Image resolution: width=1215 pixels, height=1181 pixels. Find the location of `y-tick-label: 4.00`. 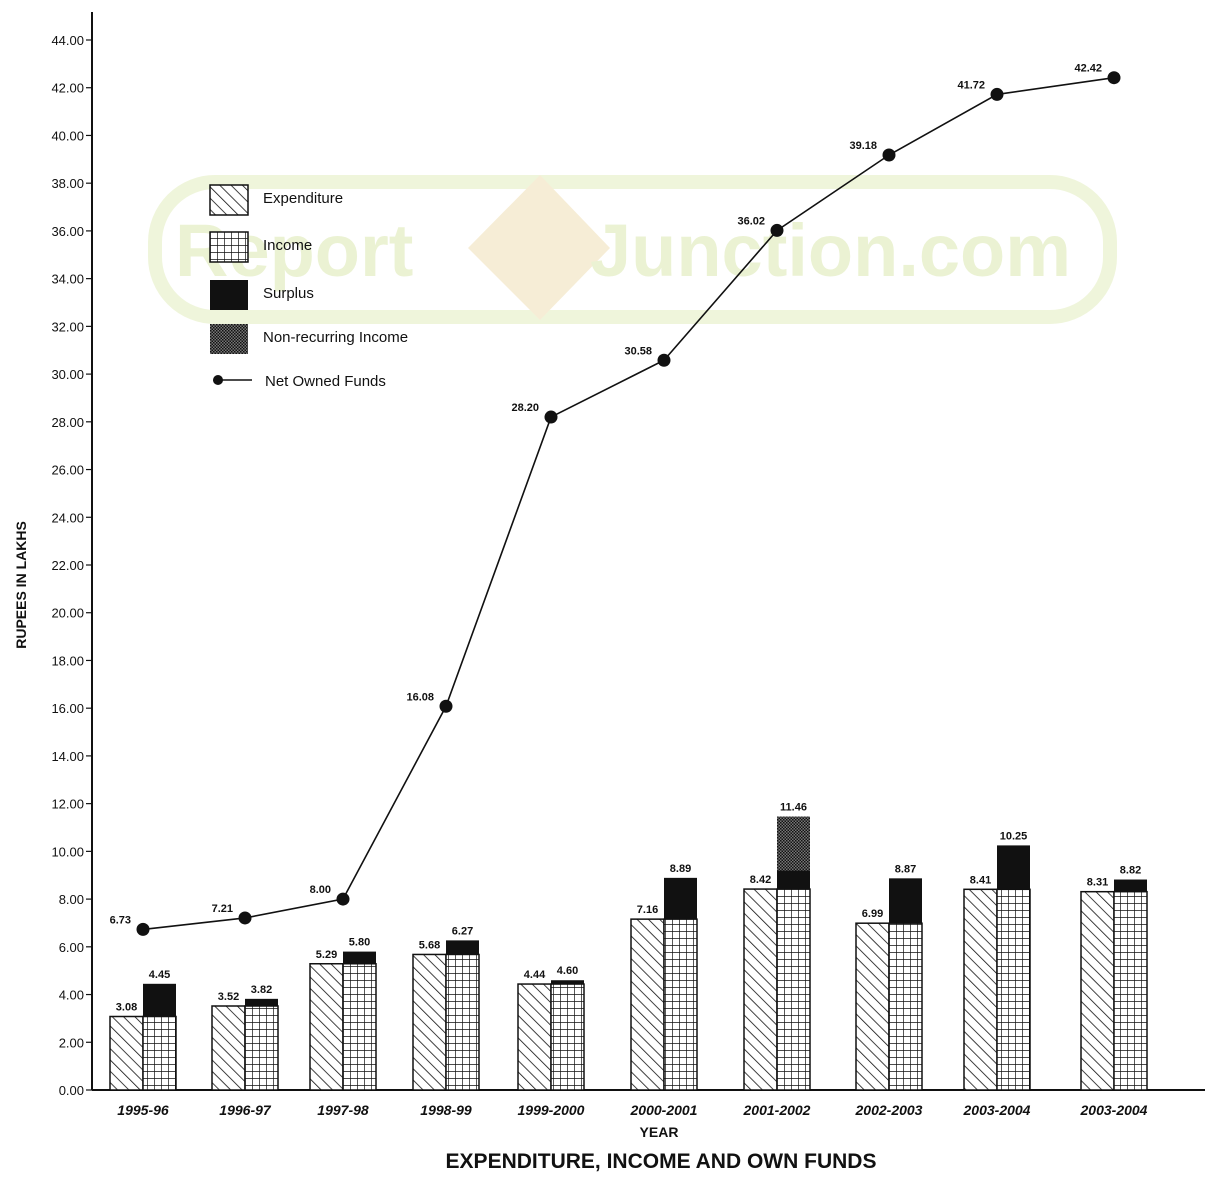

y-tick-label: 4.00 is located at coordinates (71, 995).